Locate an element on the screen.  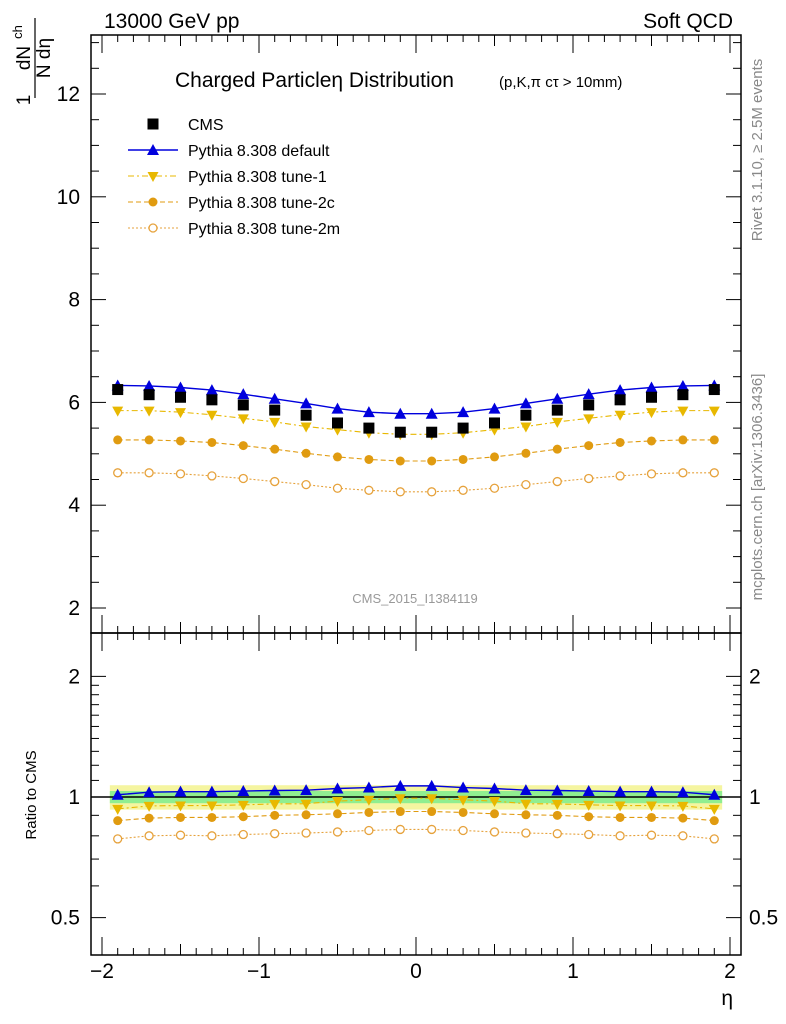
legend-label: Pythia 8.308 tune-1 is located at coordinates (257, 177).